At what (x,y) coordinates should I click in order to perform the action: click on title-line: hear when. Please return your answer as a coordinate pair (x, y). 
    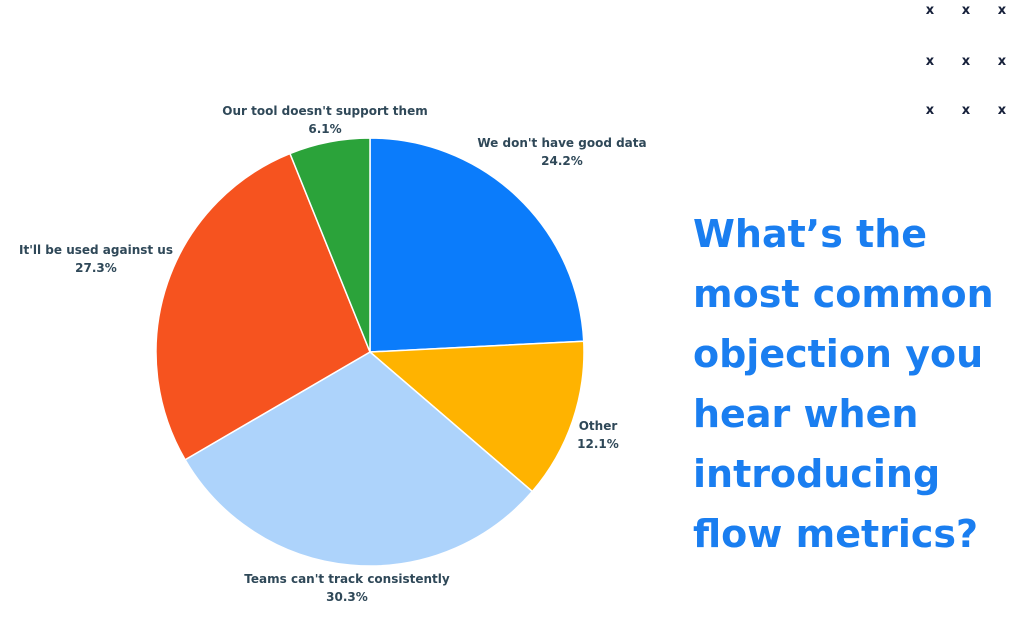
    Looking at the image, I should click on (806, 414).